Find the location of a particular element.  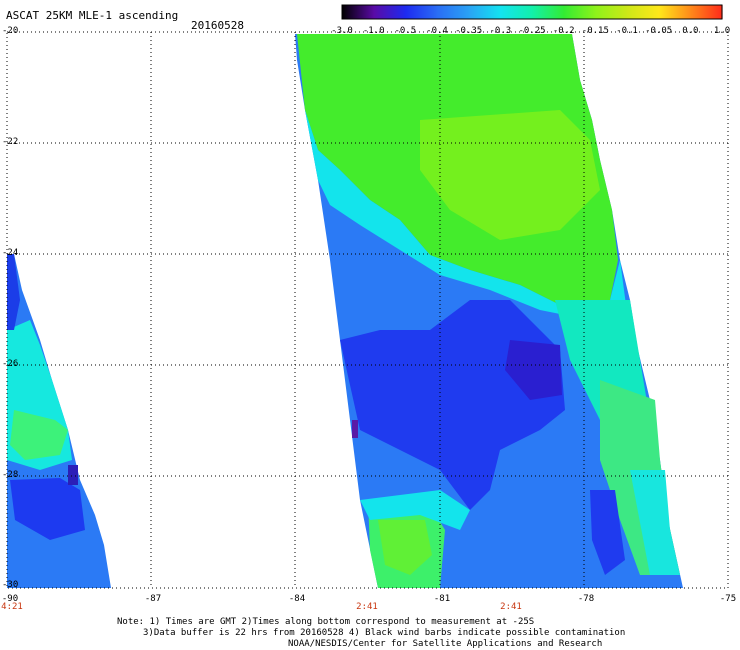

lat-label: -26 is located at coordinates (10, 364).